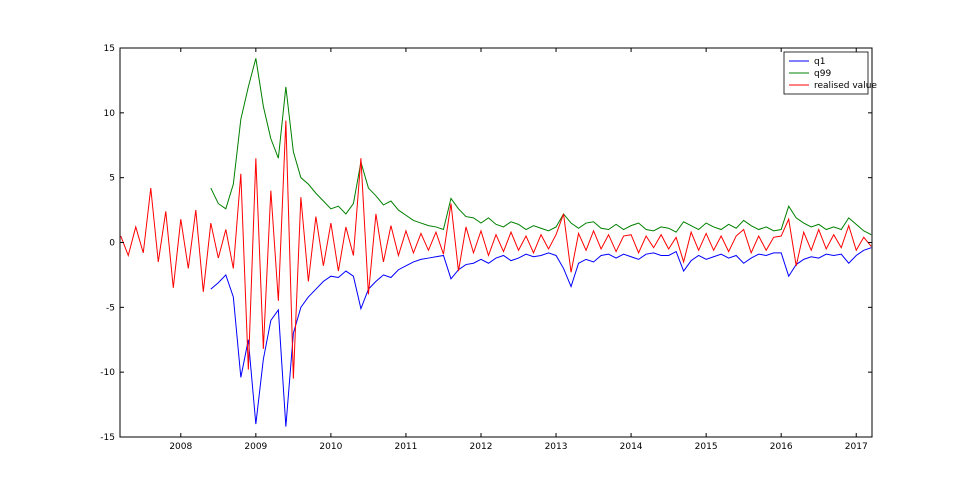 This screenshot has height=486, width=969. What do you see at coordinates (109, 49) in the screenshot?
I see `y-tick-label: 15` at bounding box center [109, 49].